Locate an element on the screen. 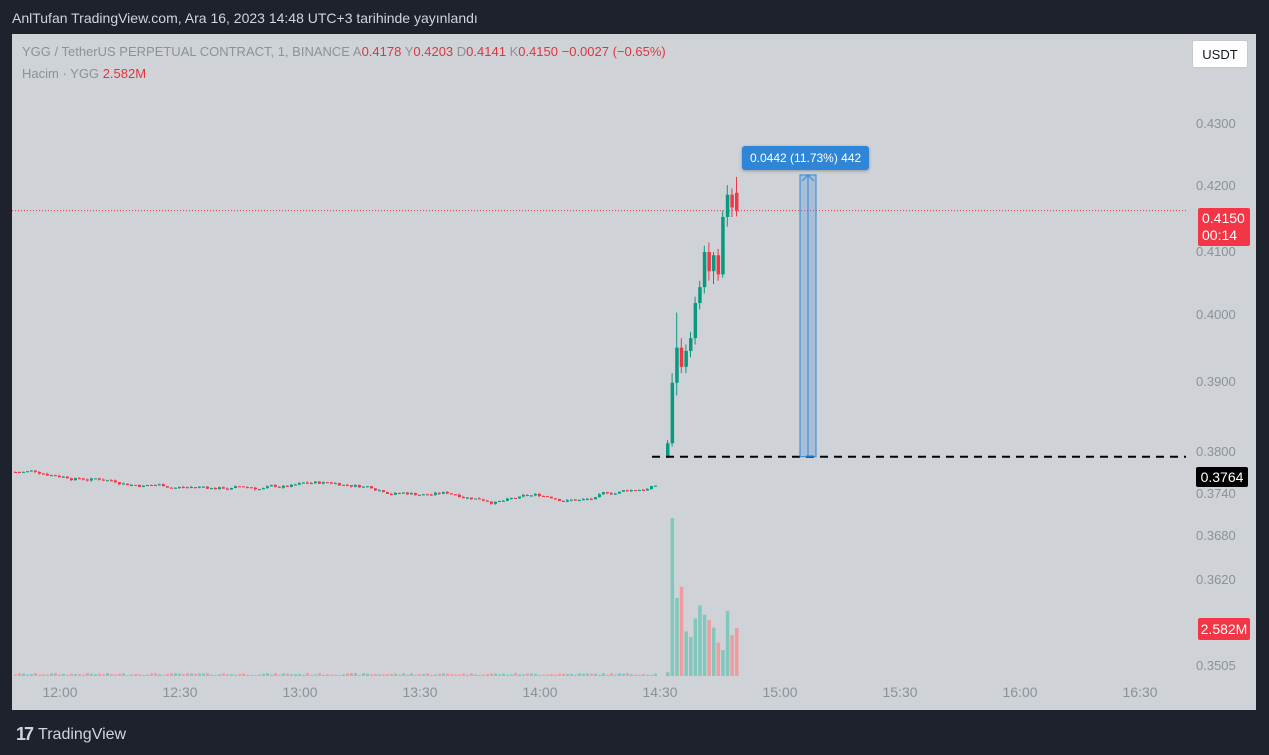  price-range-label: 0.0442 (11.73%) 442 is located at coordinates (806, 158).